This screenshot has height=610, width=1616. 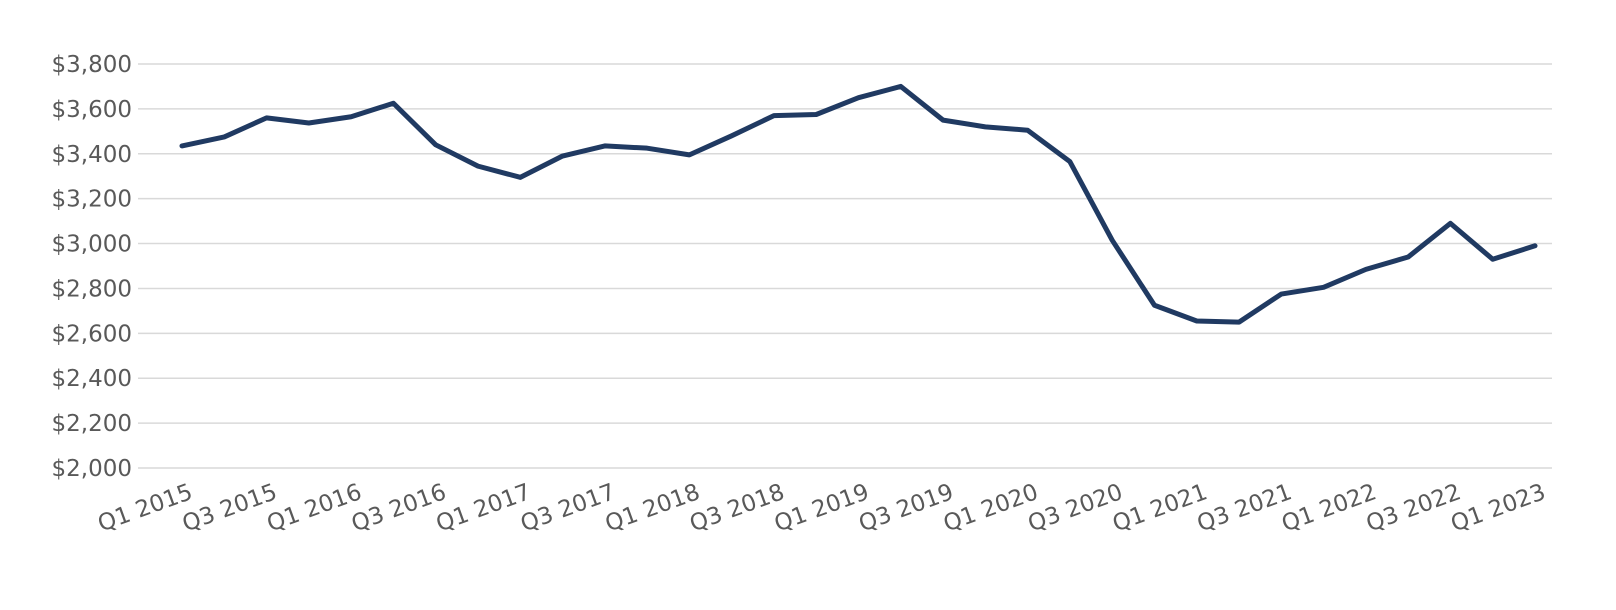 I want to click on x-tick-label: Q3 2021, so click(x=1245, y=508).